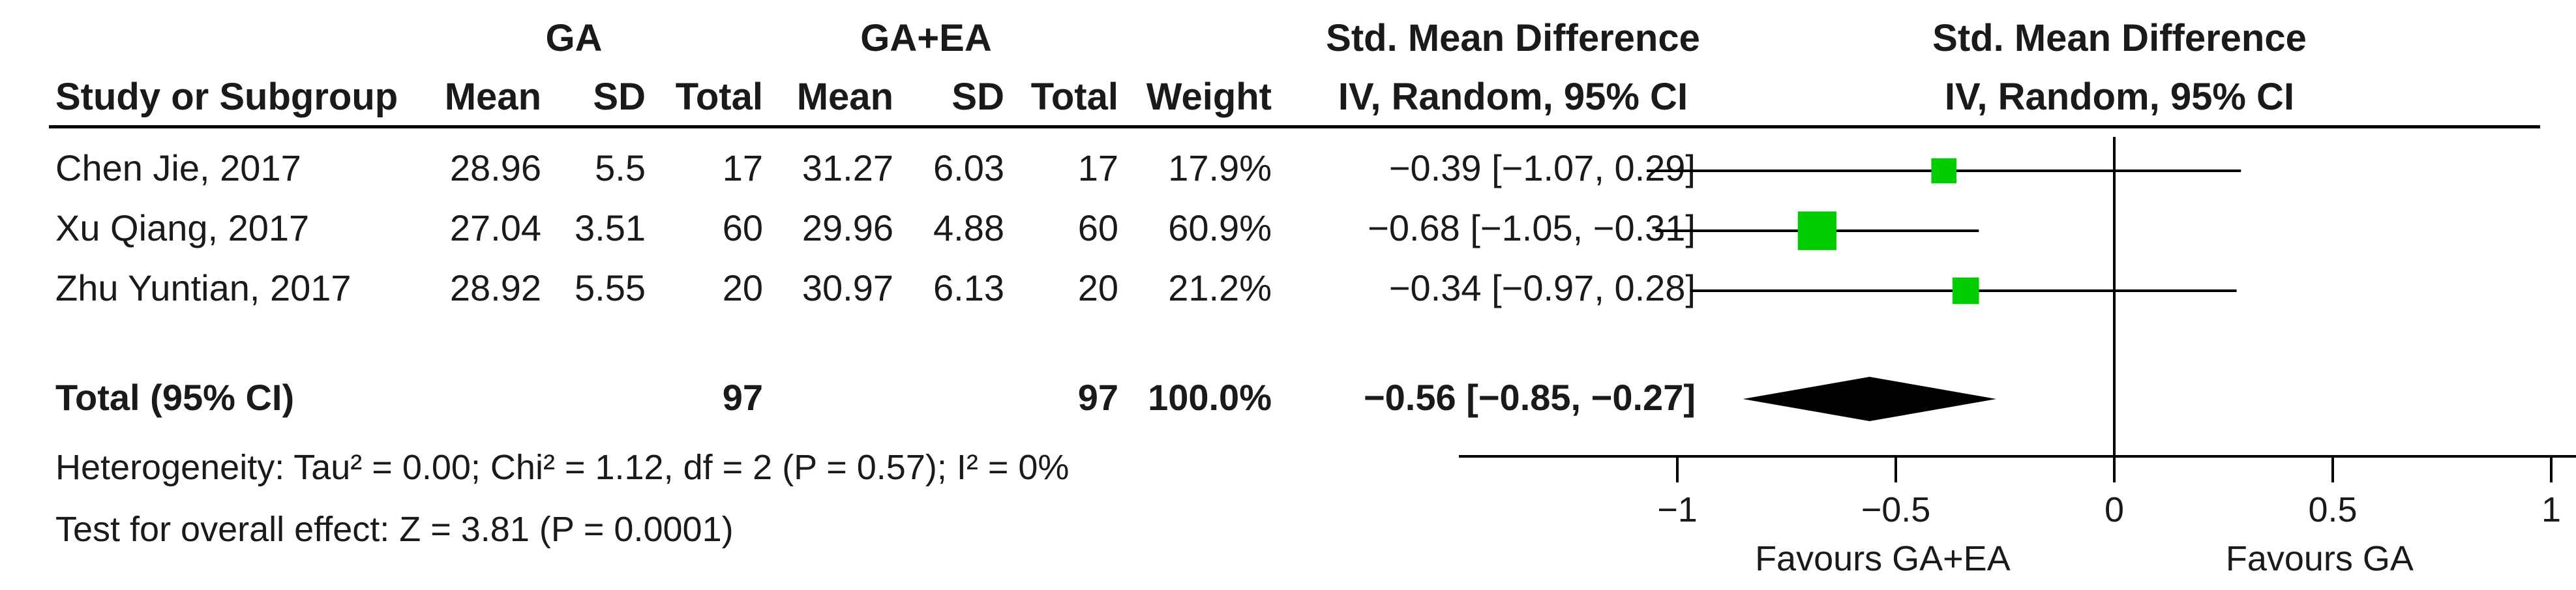 This screenshot has height=590, width=2576. What do you see at coordinates (1210, 397) in the screenshot?
I see `total-weight: 100.0%` at bounding box center [1210, 397].